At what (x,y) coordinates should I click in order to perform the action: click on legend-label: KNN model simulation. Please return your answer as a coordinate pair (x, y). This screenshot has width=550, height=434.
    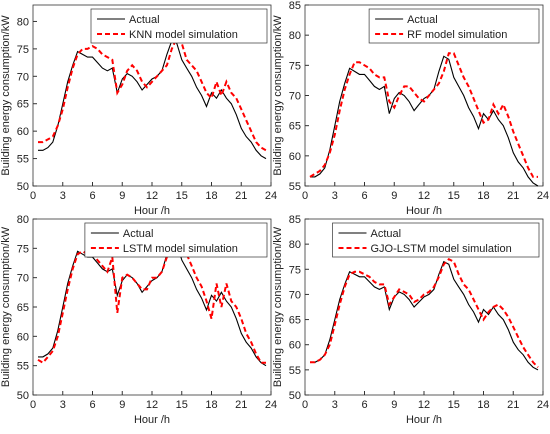
    Looking at the image, I should click on (183, 35).